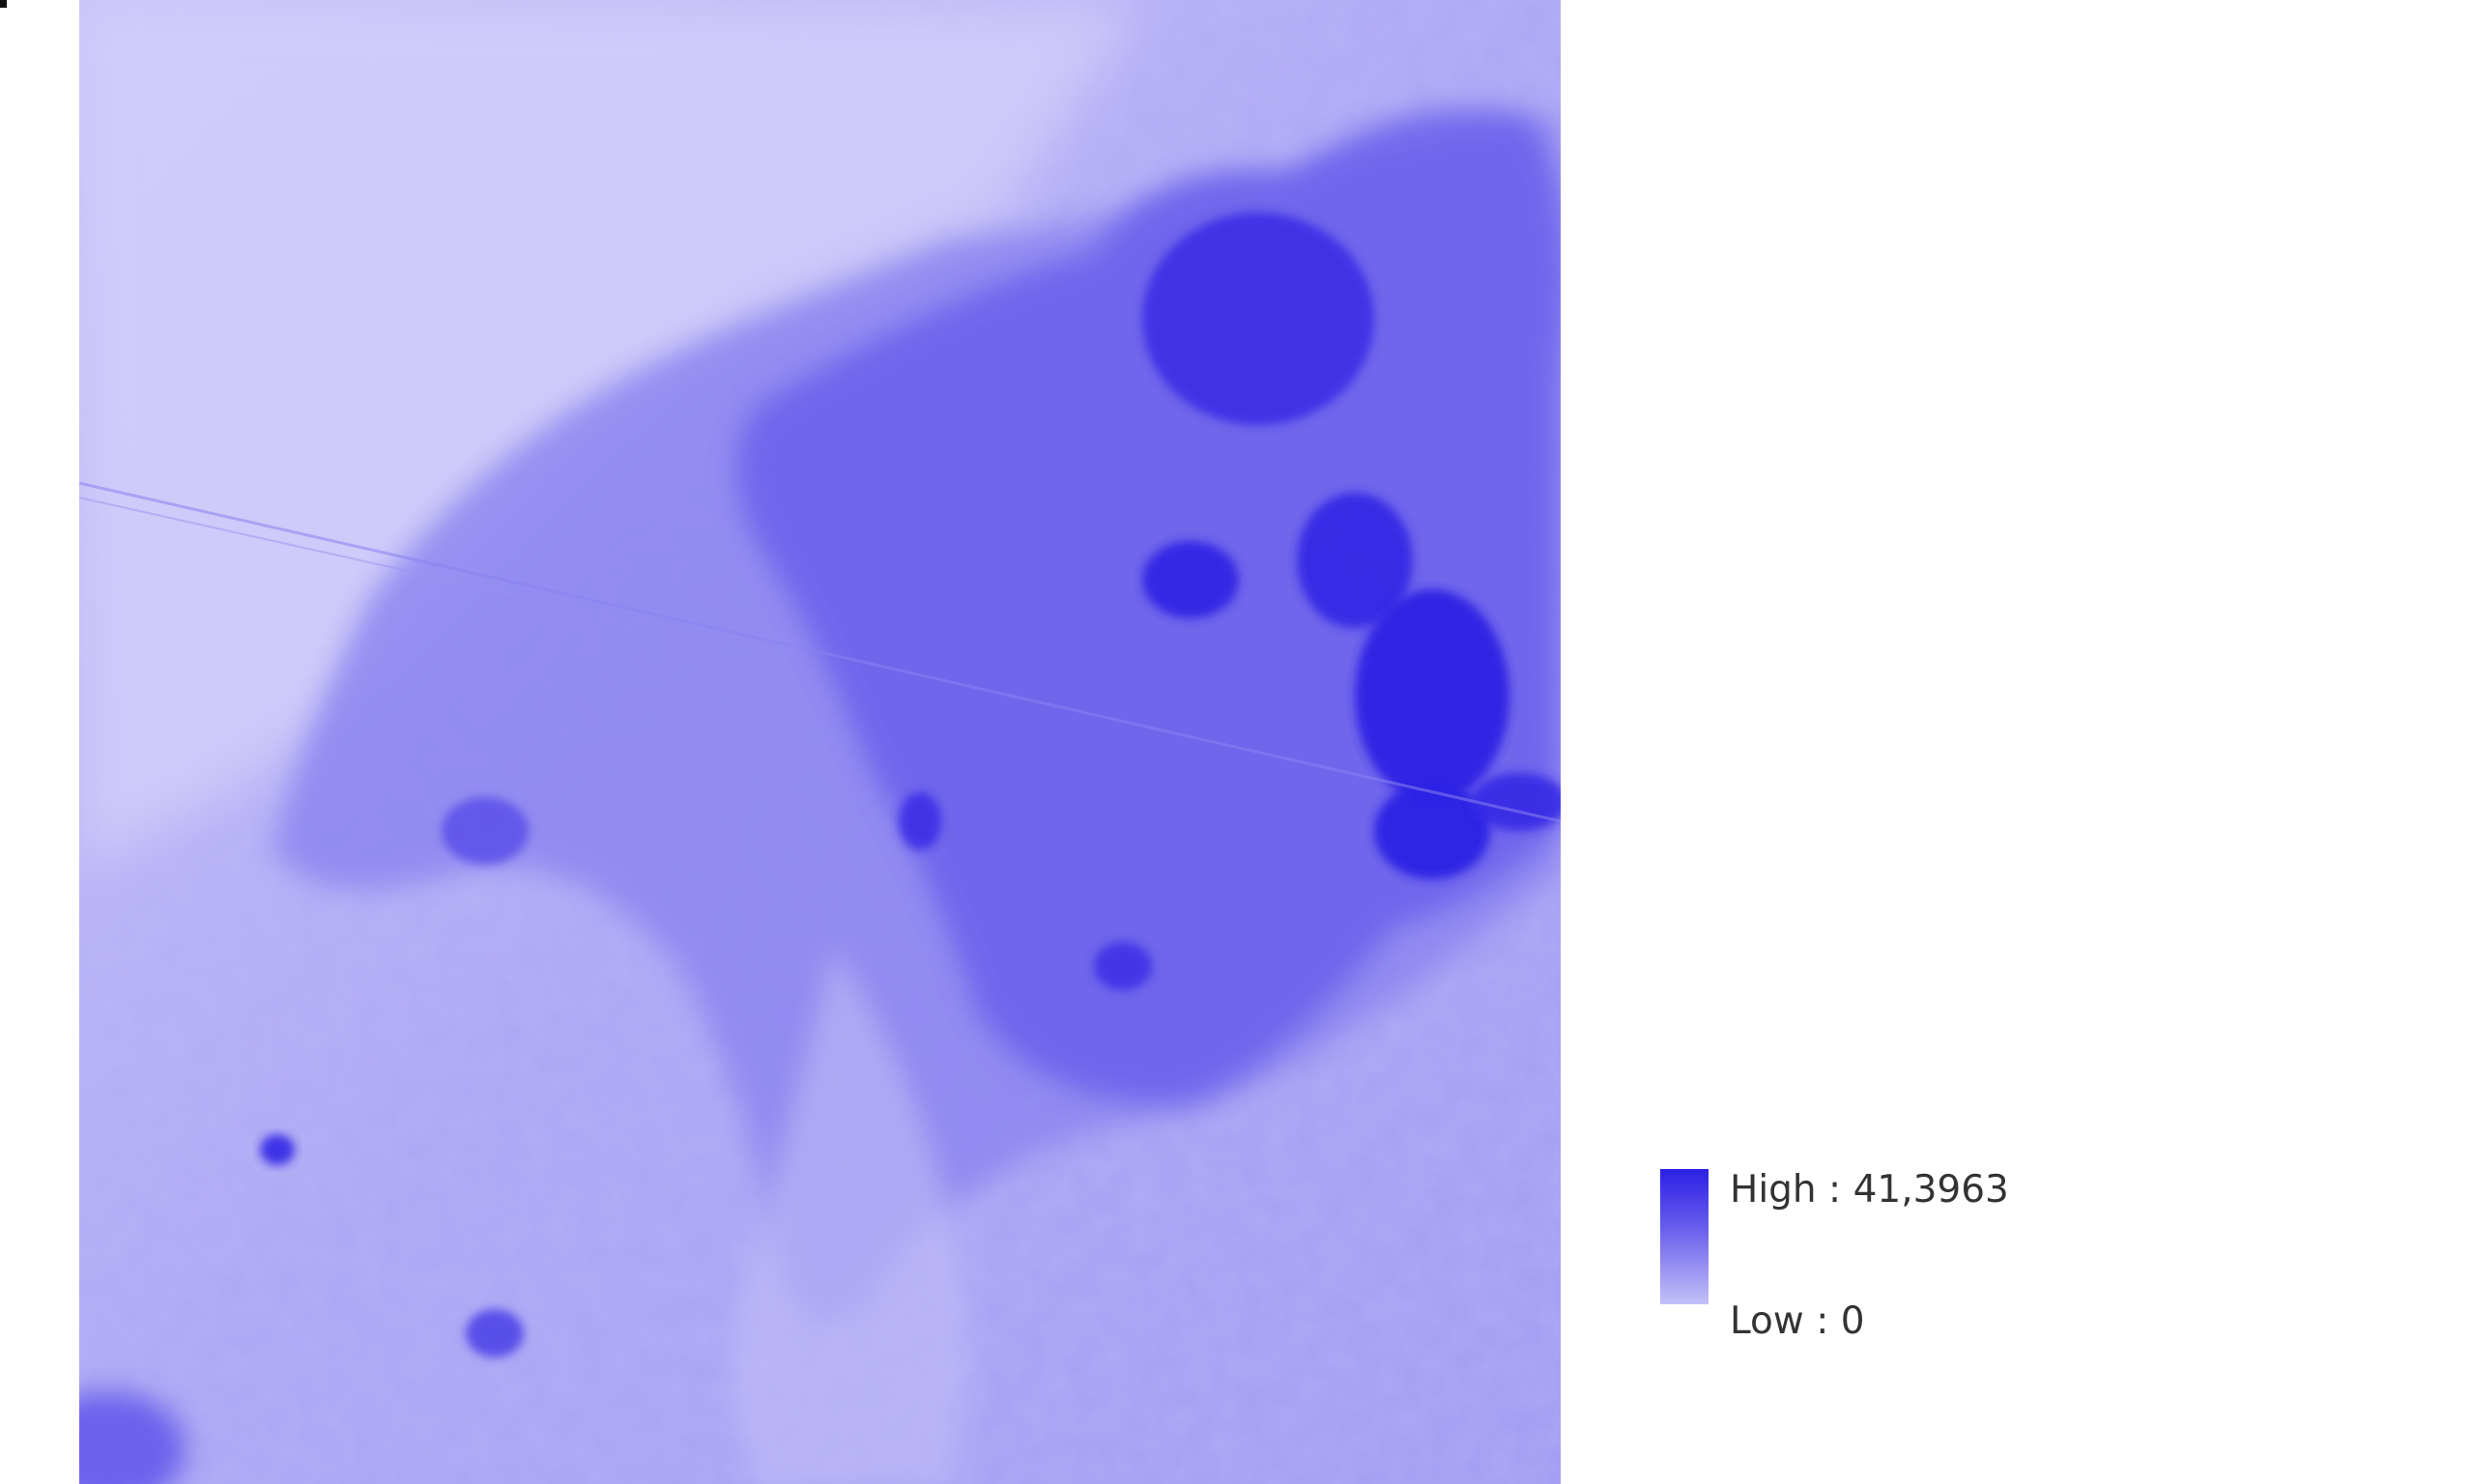 The height and width of the screenshot is (1484, 2470). I want to click on legend-low-label: Low : 0, so click(1797, 1321).